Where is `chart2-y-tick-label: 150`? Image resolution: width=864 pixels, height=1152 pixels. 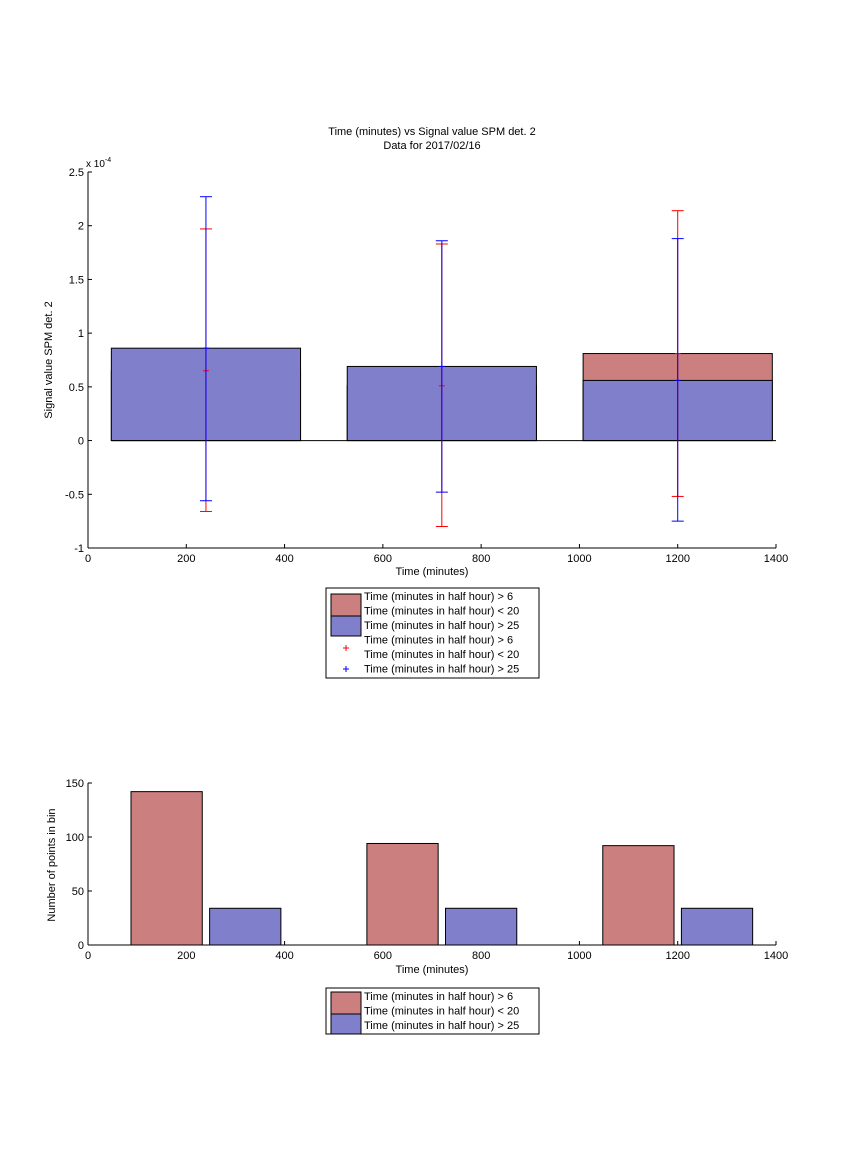
chart2-y-tick-label: 150 is located at coordinates (75, 784).